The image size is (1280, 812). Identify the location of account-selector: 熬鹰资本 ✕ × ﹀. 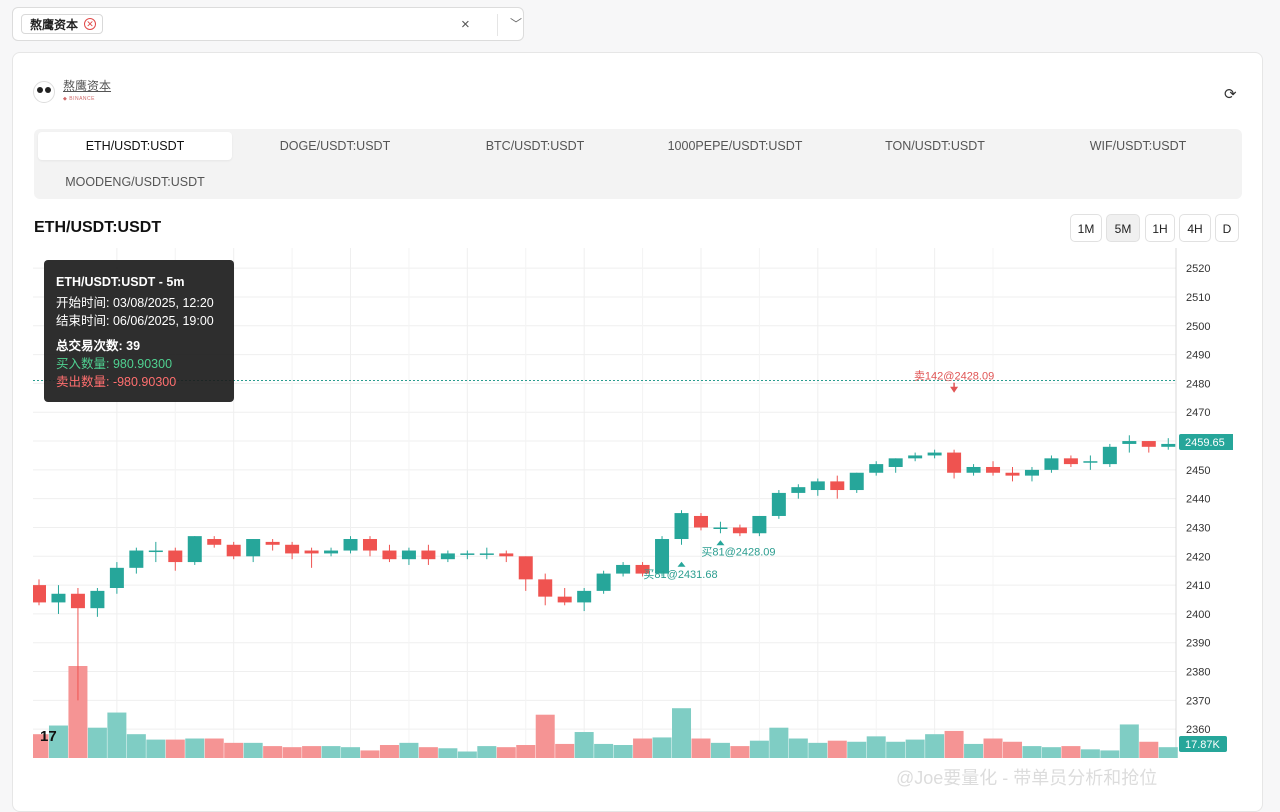
(268, 24).